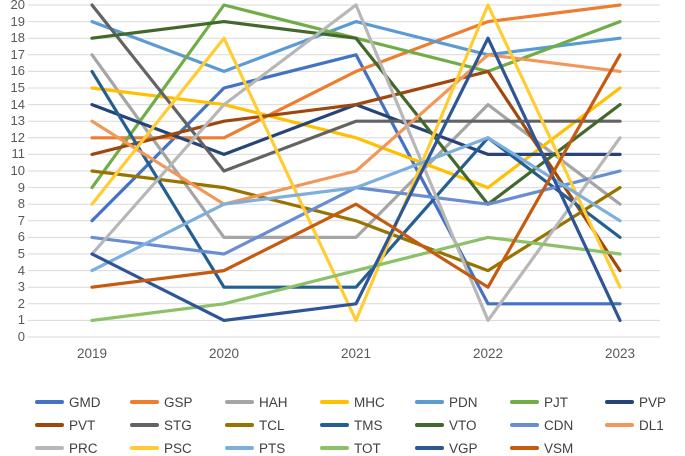 The width and height of the screenshot is (685, 456). What do you see at coordinates (446, 425) in the screenshot?
I see `legend-item-VTO: VTO` at bounding box center [446, 425].